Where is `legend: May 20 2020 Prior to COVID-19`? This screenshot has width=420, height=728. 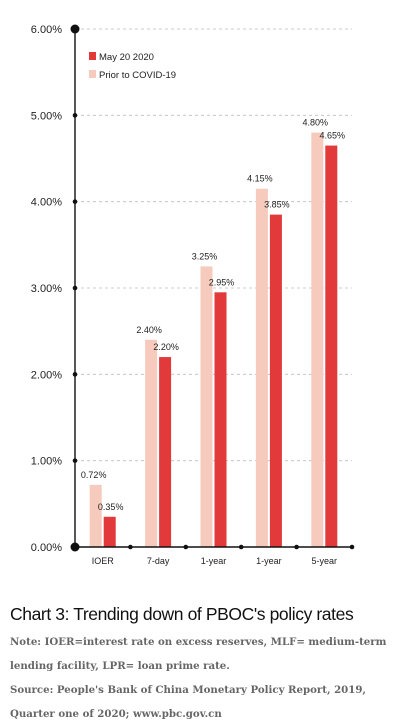 legend: May 20 2020 Prior to COVID-19 is located at coordinates (132, 66).